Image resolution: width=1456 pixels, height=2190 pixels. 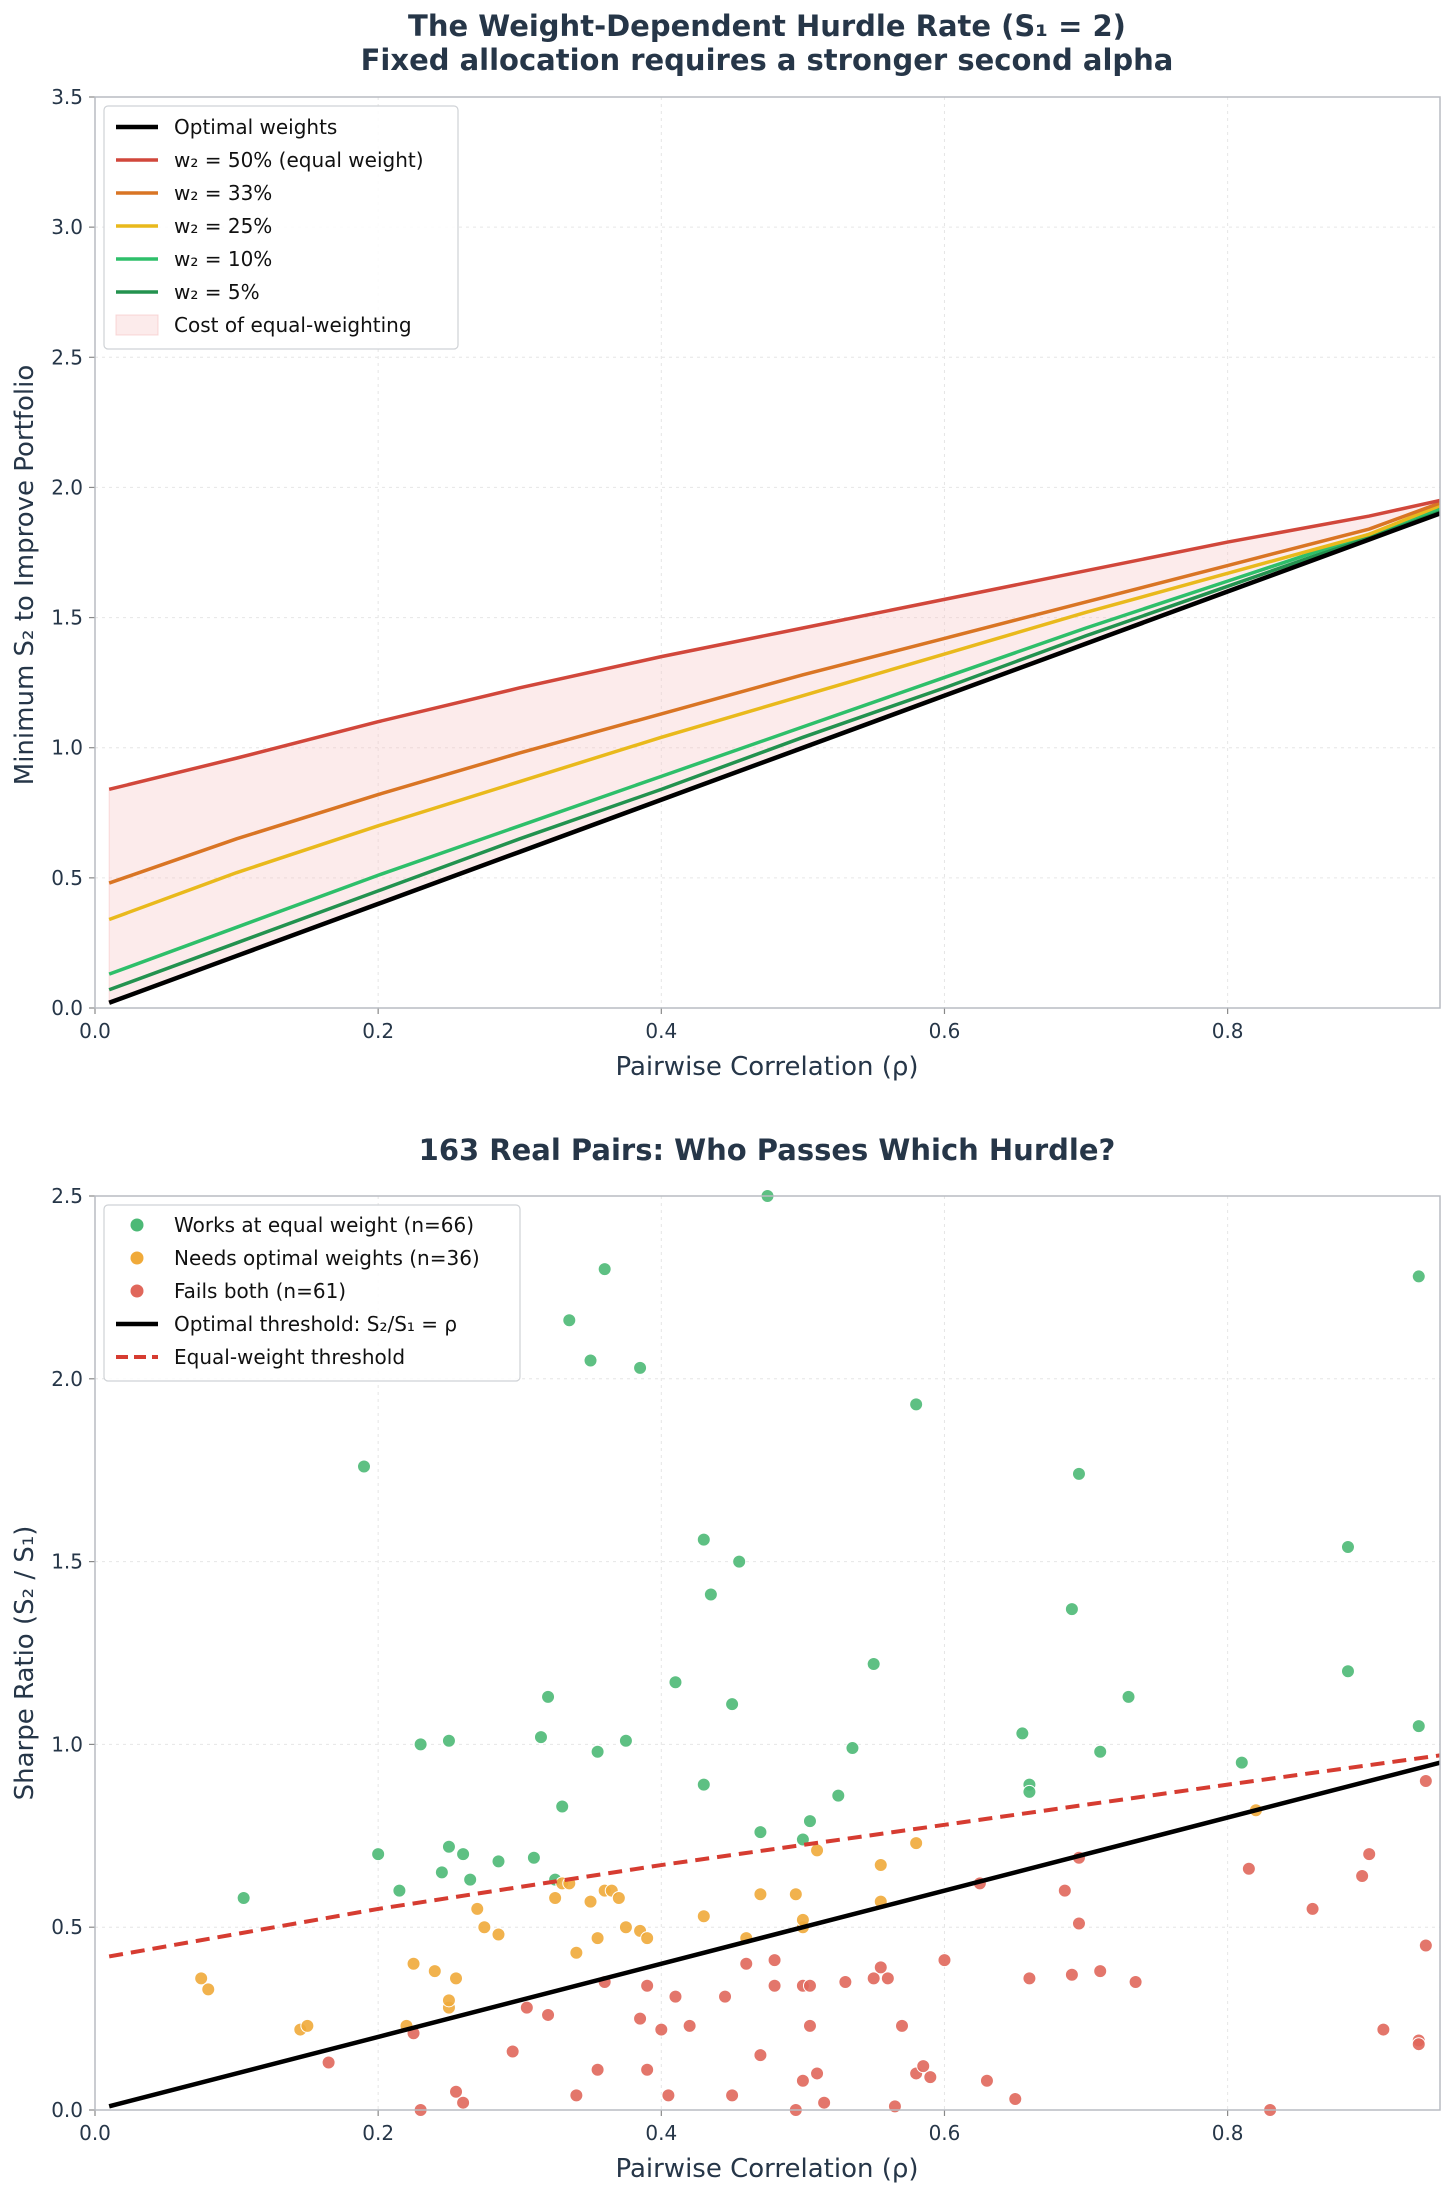 I want to click on x-tick-label: 0.8, so click(x=1228, y=1031).